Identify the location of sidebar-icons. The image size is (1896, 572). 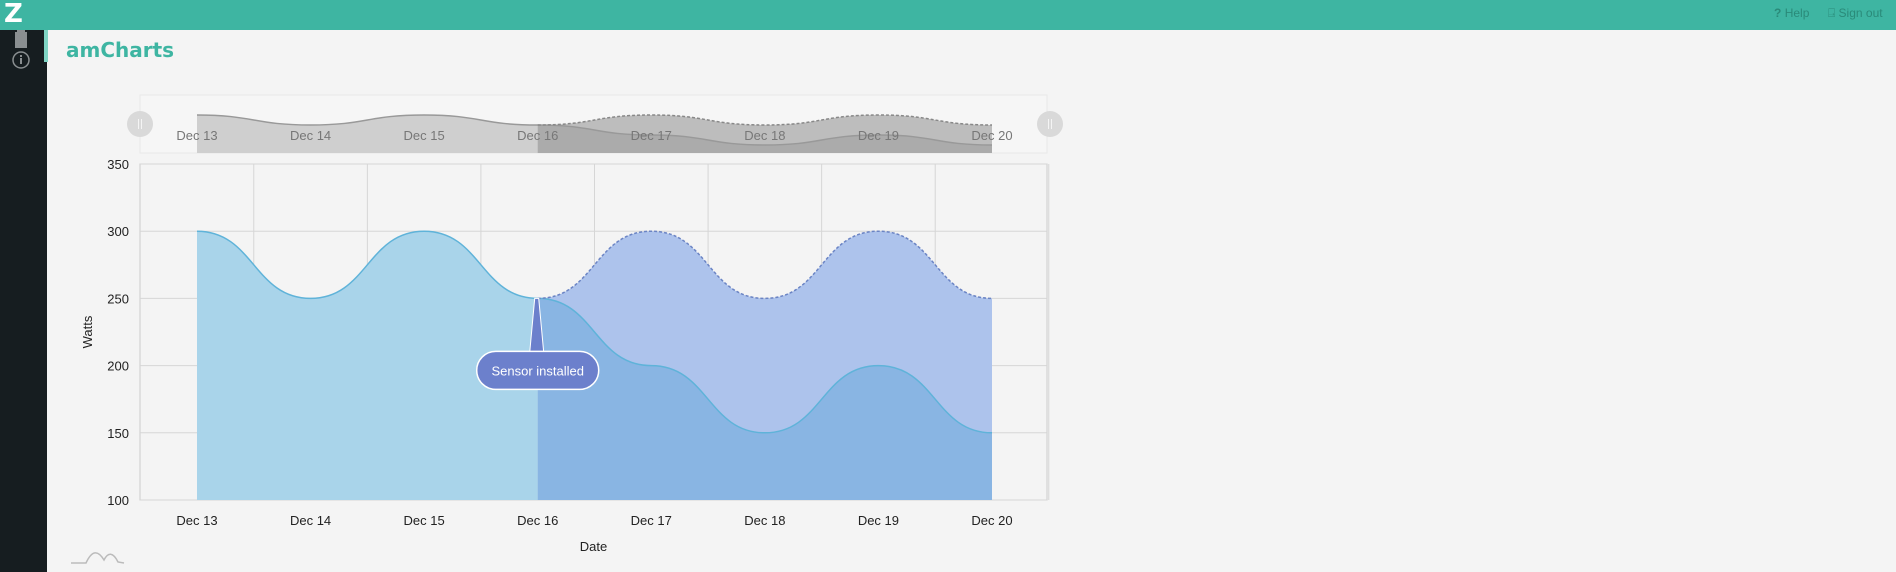
(21, 49).